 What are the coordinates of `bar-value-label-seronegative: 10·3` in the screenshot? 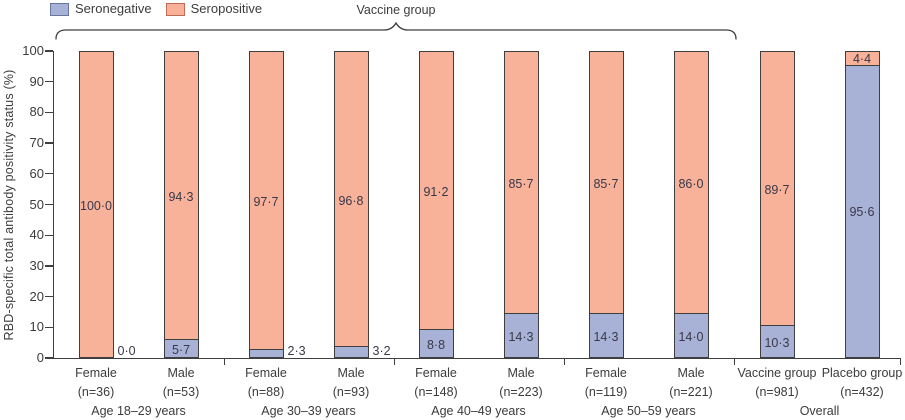 It's located at (777, 342).